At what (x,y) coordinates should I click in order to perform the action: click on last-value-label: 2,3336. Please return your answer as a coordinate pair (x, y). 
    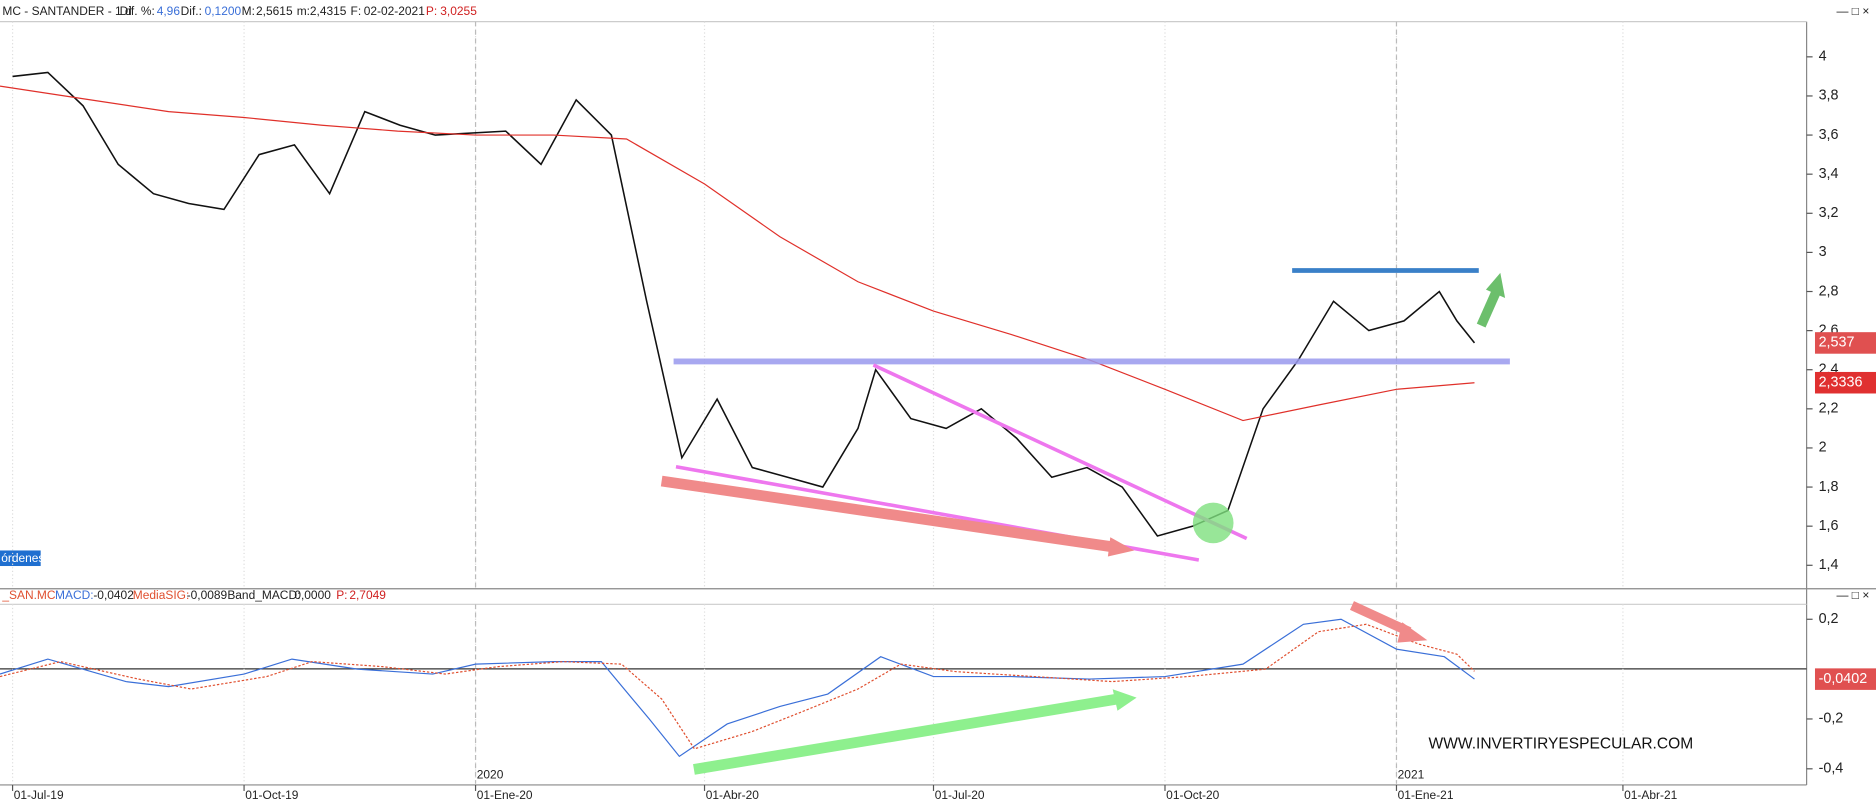
    Looking at the image, I should click on (1841, 383).